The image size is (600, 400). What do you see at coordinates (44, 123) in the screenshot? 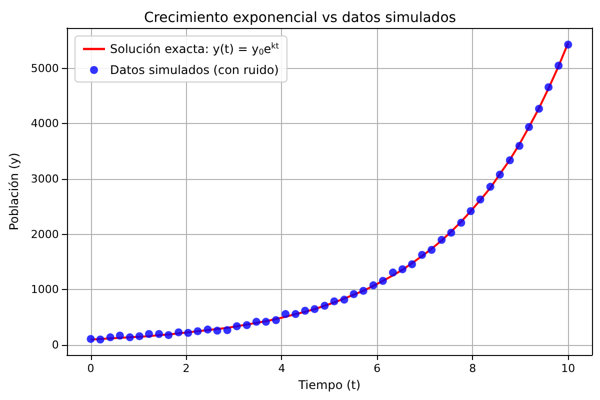
I see `y-tick-label: 4000` at bounding box center [44, 123].